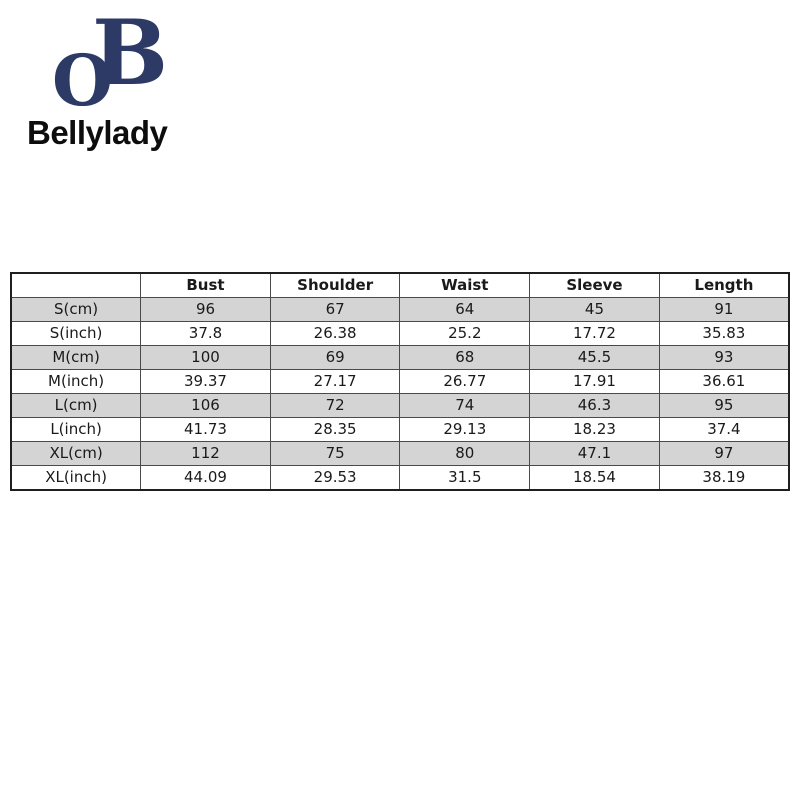 This screenshot has width=800, height=800. Describe the element at coordinates (335, 453) in the screenshot. I see `cell: 75` at that location.